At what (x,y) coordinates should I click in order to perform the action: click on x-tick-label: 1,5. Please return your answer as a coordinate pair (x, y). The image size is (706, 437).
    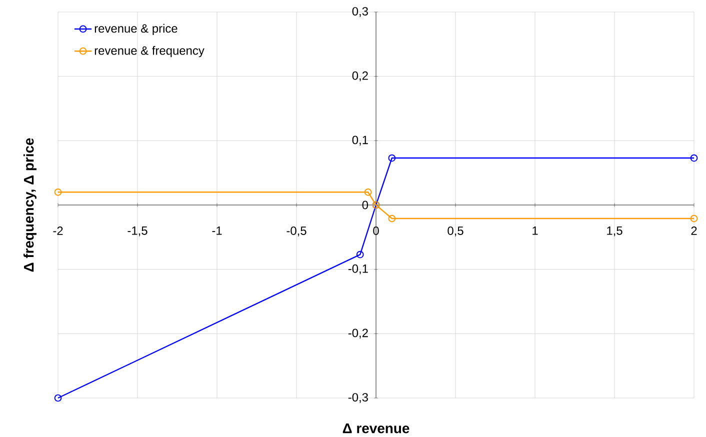
    Looking at the image, I should click on (614, 231).